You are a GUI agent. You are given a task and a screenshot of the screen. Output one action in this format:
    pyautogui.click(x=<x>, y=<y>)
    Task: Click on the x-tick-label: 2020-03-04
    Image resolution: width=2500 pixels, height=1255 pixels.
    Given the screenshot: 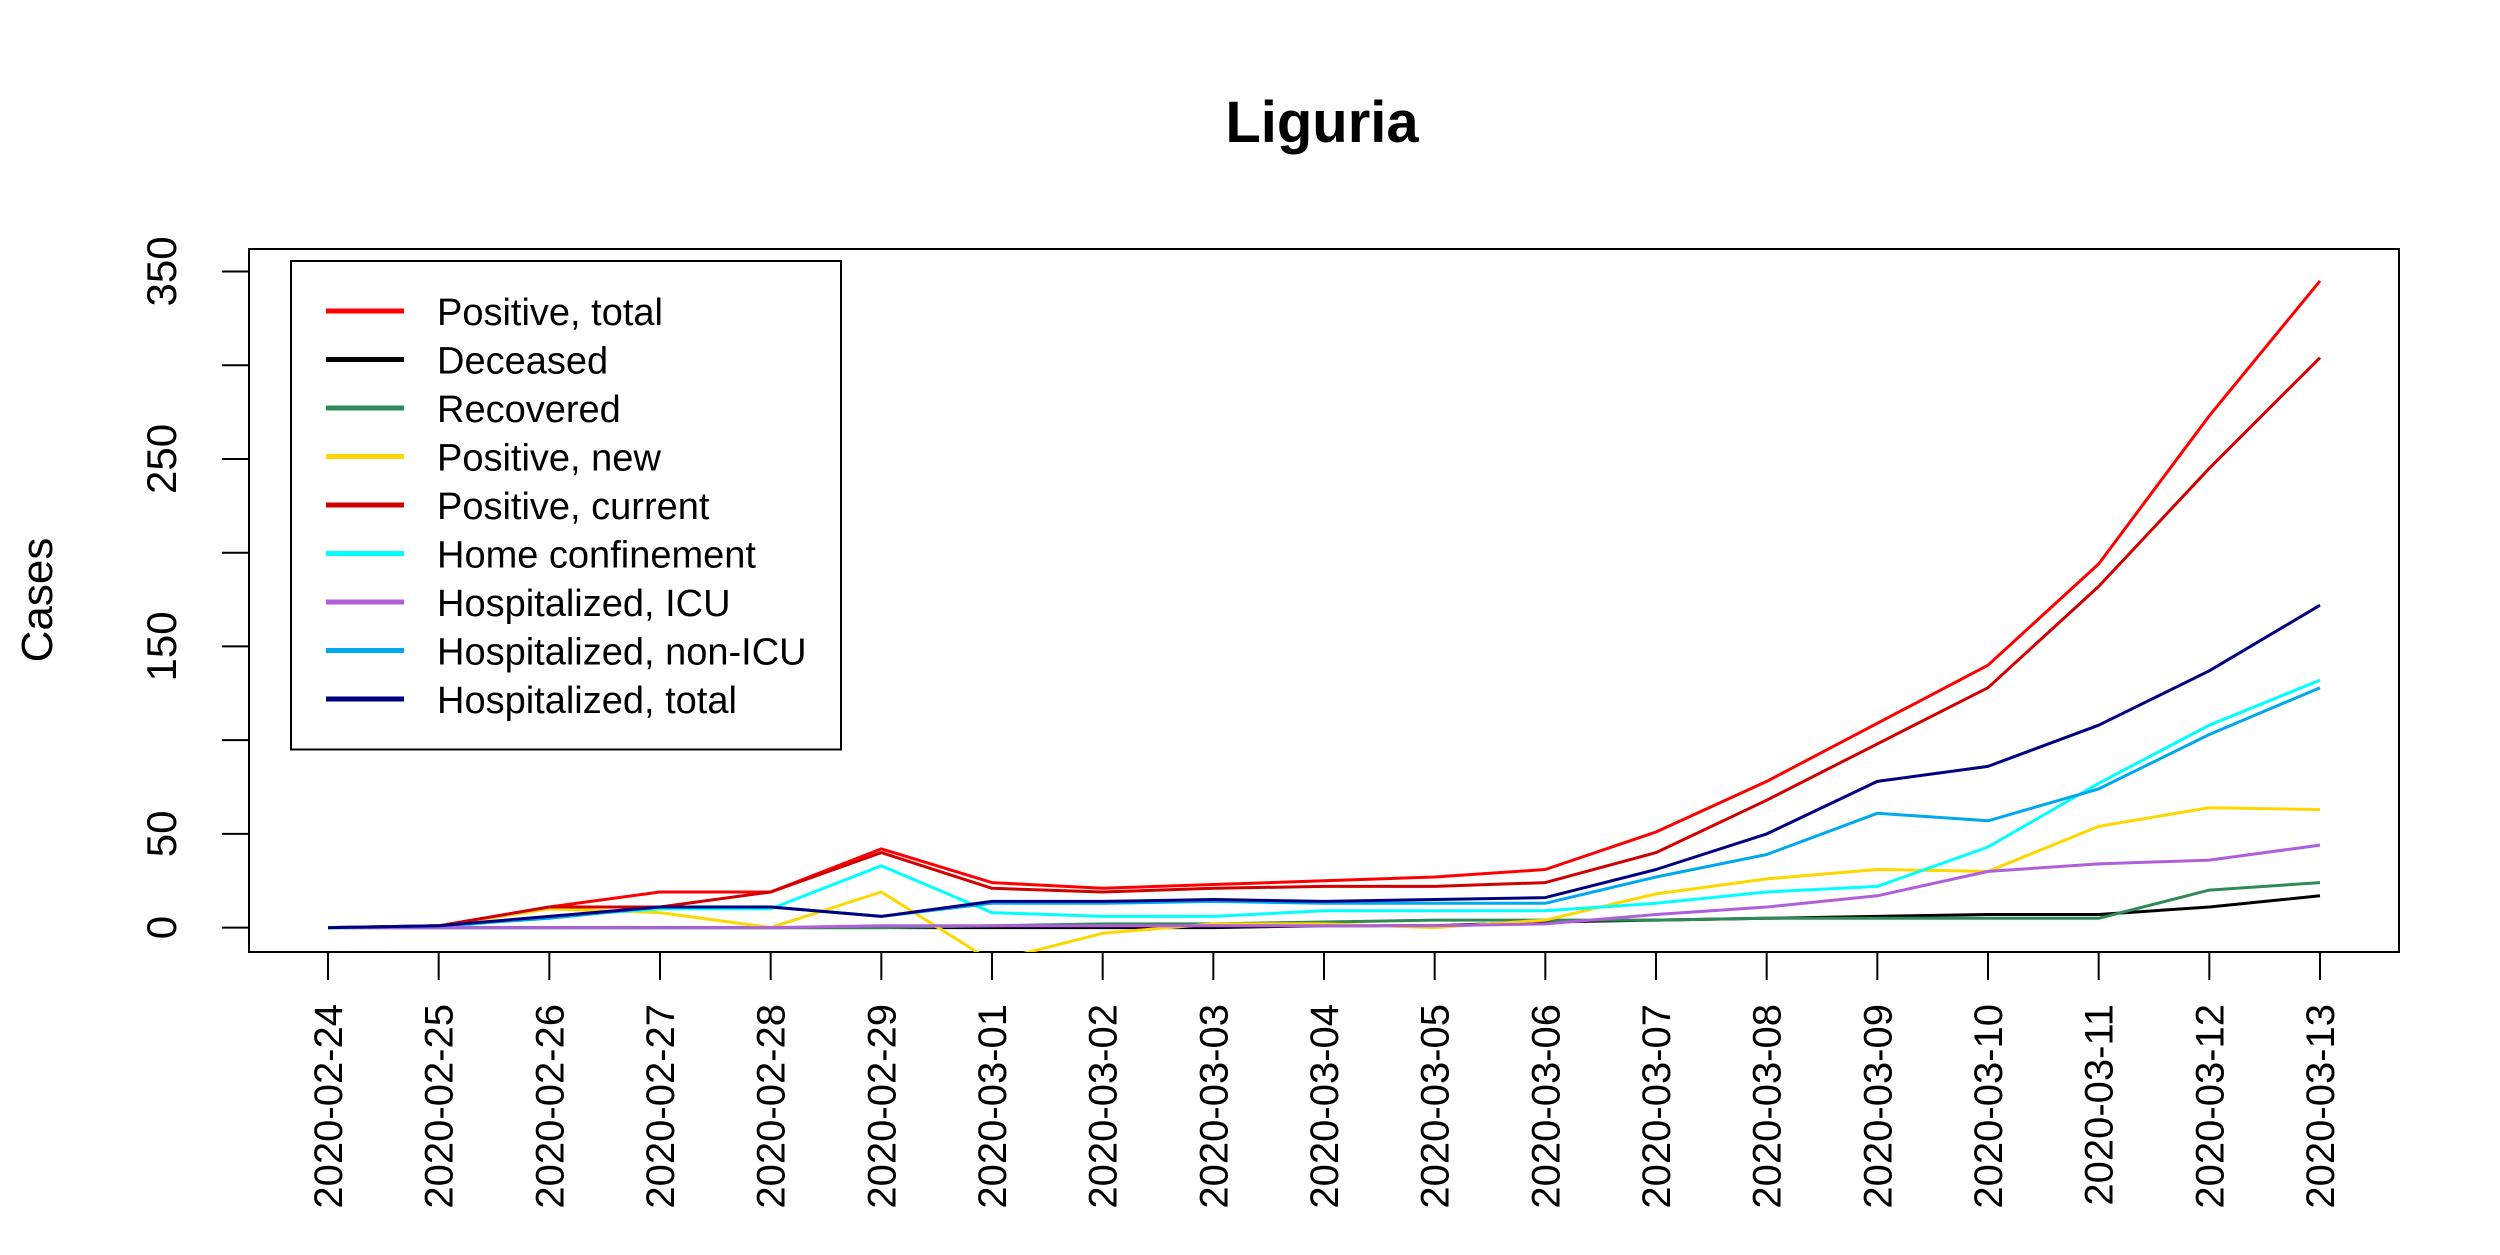 What is the action you would take?
    pyautogui.click(x=1325, y=1106)
    